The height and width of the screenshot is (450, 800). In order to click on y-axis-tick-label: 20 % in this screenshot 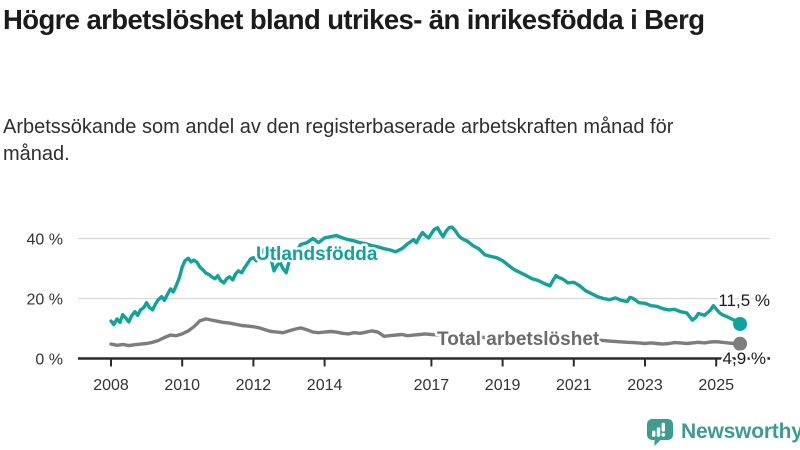, I will do `click(45, 300)`.